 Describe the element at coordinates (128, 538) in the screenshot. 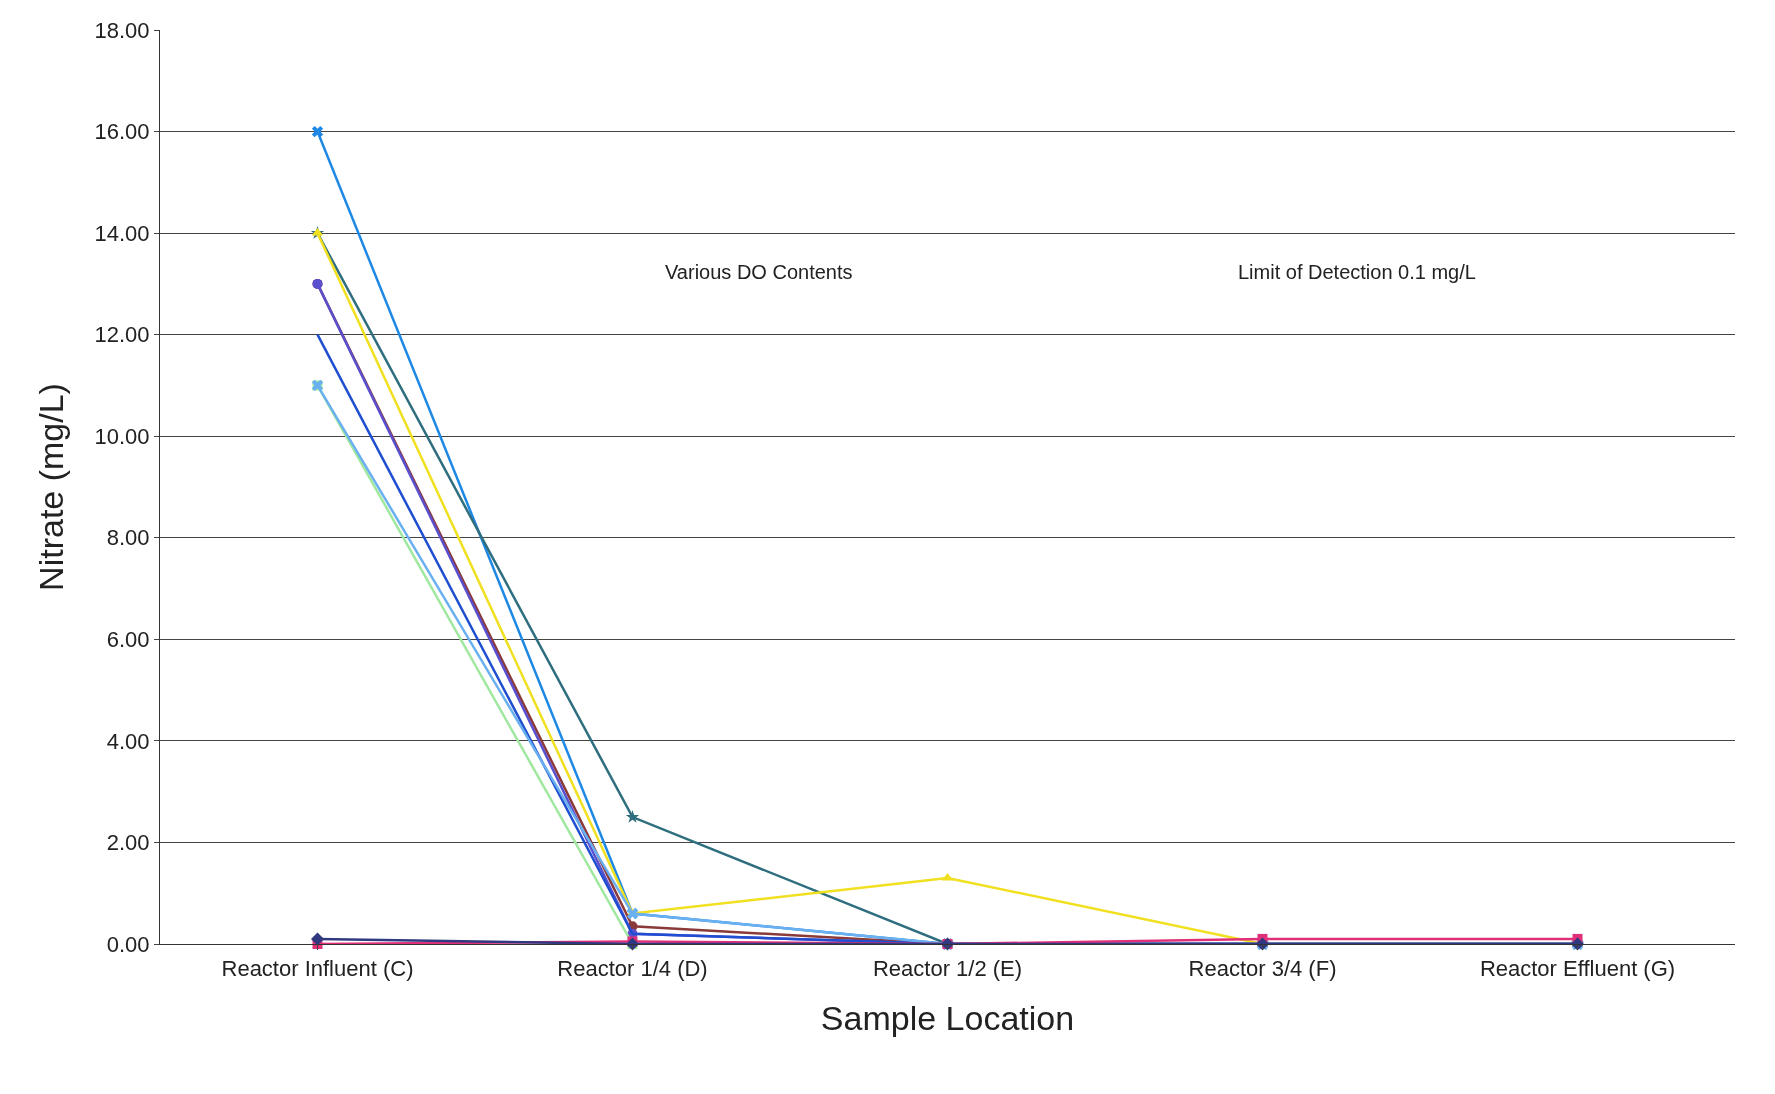

I see `y-tick-label: 8.00` at that location.